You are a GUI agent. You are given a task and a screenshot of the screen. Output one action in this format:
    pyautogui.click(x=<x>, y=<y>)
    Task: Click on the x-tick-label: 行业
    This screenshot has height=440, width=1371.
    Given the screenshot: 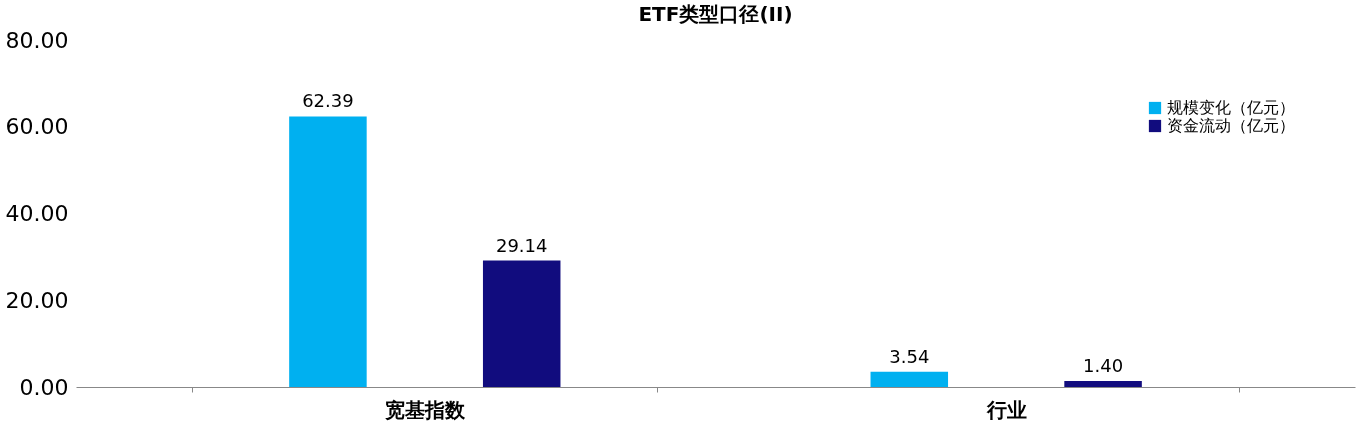 What is the action you would take?
    pyautogui.click(x=1006, y=409)
    